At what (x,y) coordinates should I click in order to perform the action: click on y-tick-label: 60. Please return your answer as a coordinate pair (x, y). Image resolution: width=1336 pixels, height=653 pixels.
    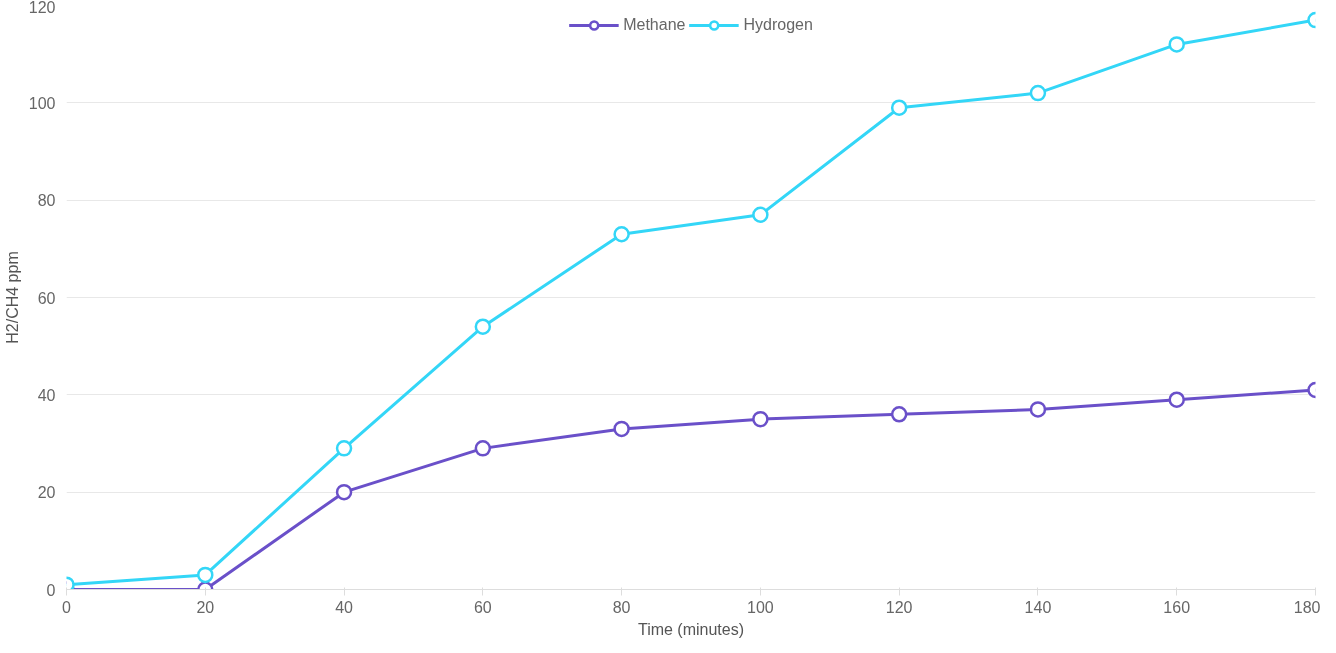
    Looking at the image, I should click on (46, 298).